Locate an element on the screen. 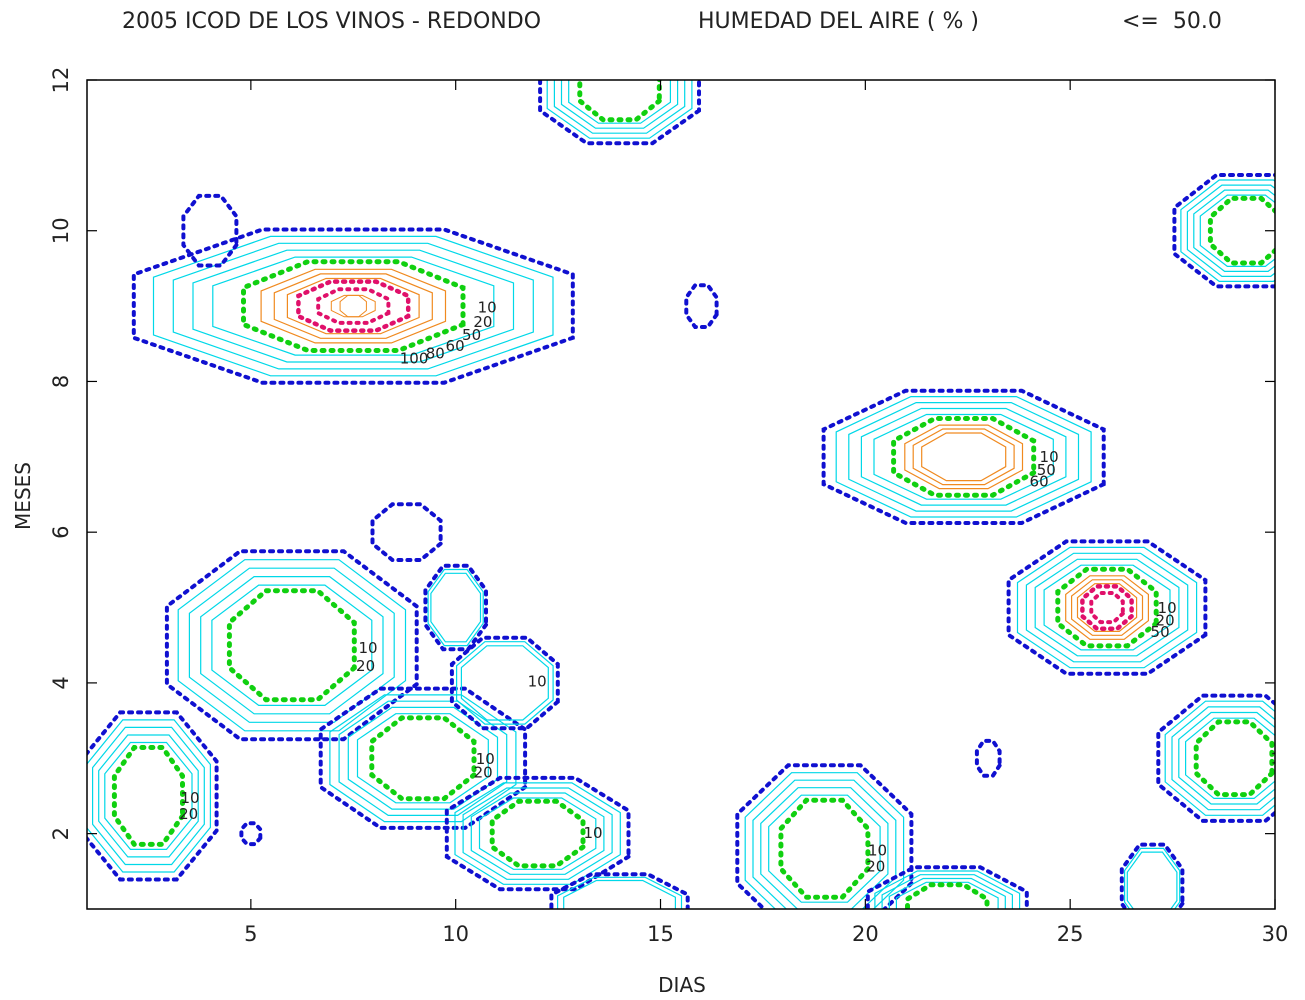 The image size is (1305, 1000). contour-value-label: 60 is located at coordinates (455, 346).